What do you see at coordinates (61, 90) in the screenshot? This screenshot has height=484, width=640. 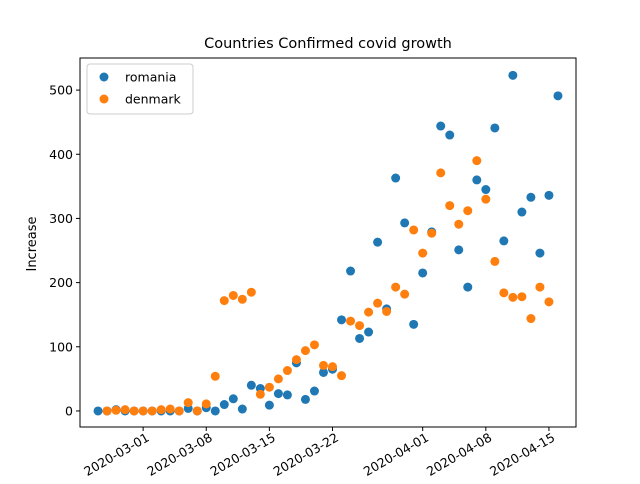 I see `y-tick-label: 500` at bounding box center [61, 90].